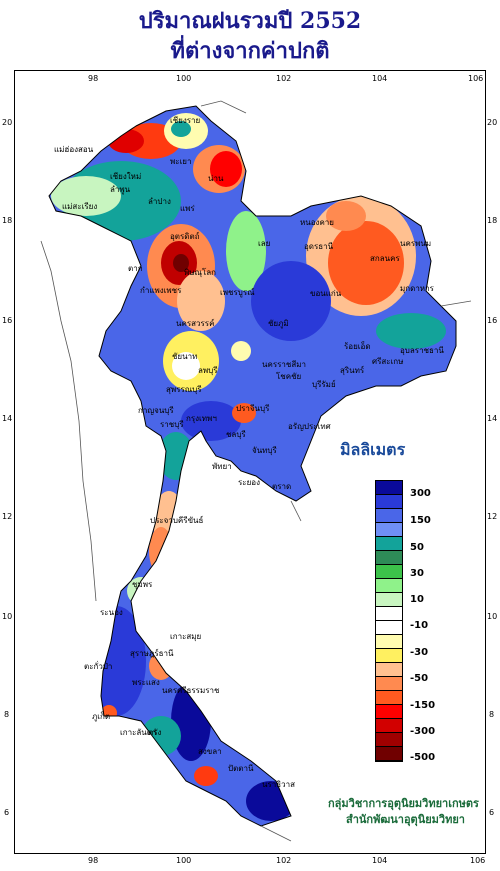 The width and height of the screenshot is (500, 871). What do you see at coordinates (161, 290) in the screenshot?
I see `province-label: กำแพงเพชร` at bounding box center [161, 290].